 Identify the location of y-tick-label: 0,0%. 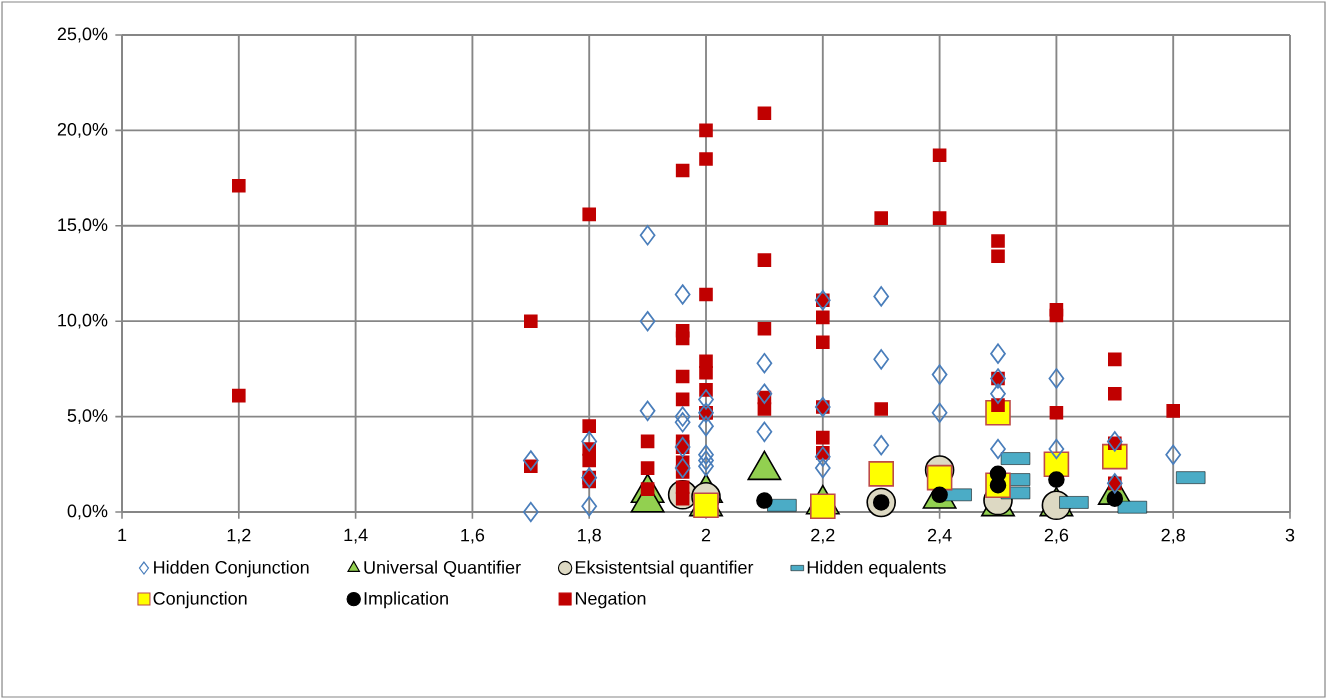
(87, 512).